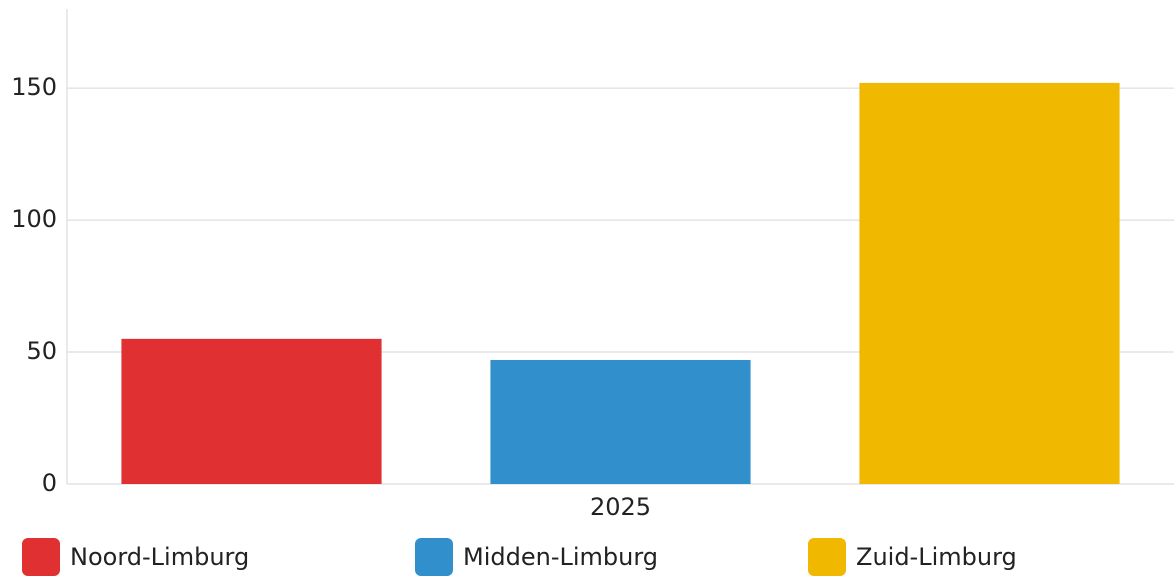 The height and width of the screenshot is (581, 1174). What do you see at coordinates (41, 351) in the screenshot?
I see `y-tick-label: 50` at bounding box center [41, 351].